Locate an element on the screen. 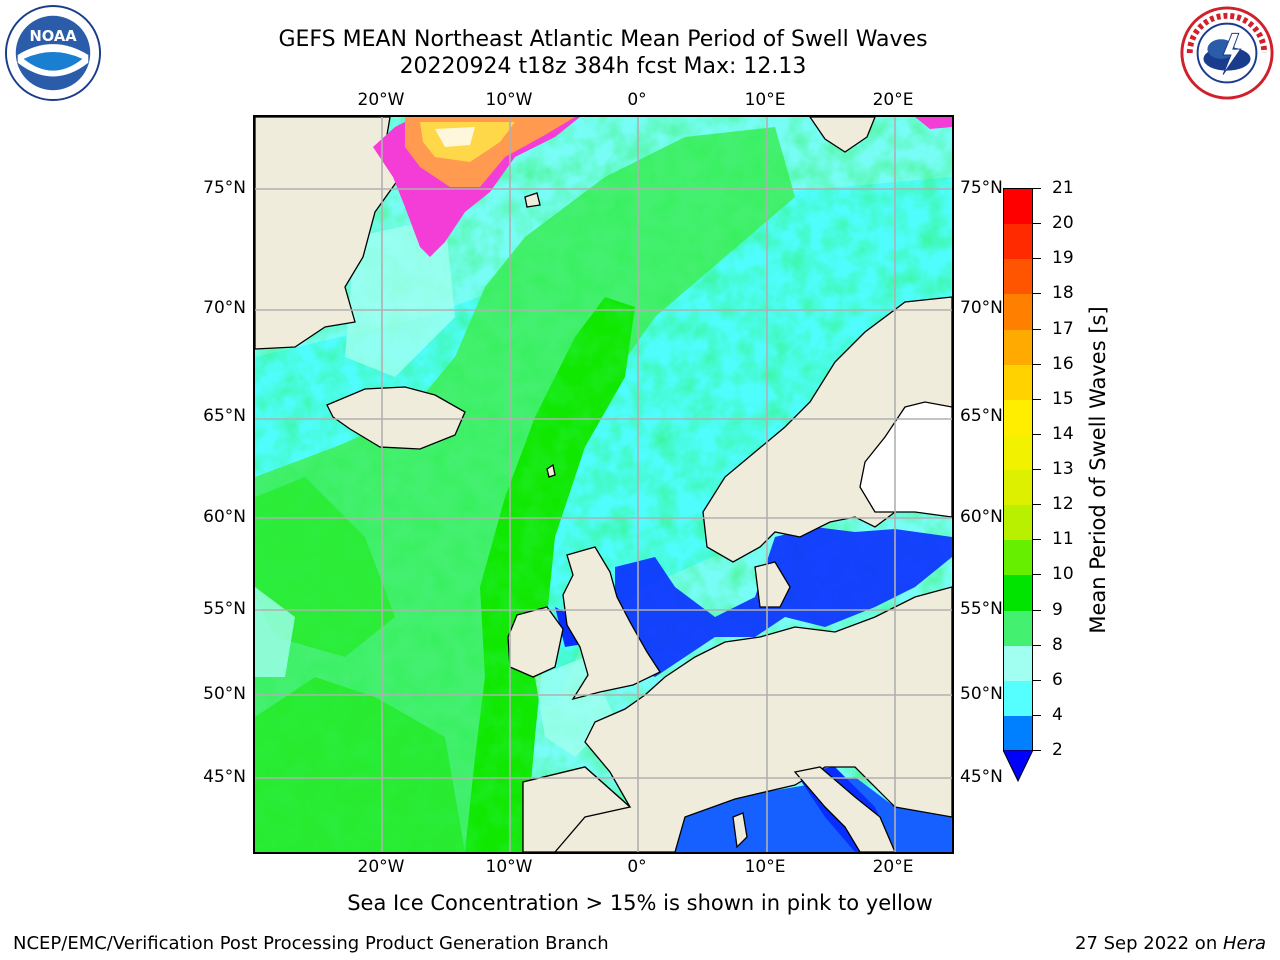  colorbar-tick-label: 21 is located at coordinates (1063, 188).